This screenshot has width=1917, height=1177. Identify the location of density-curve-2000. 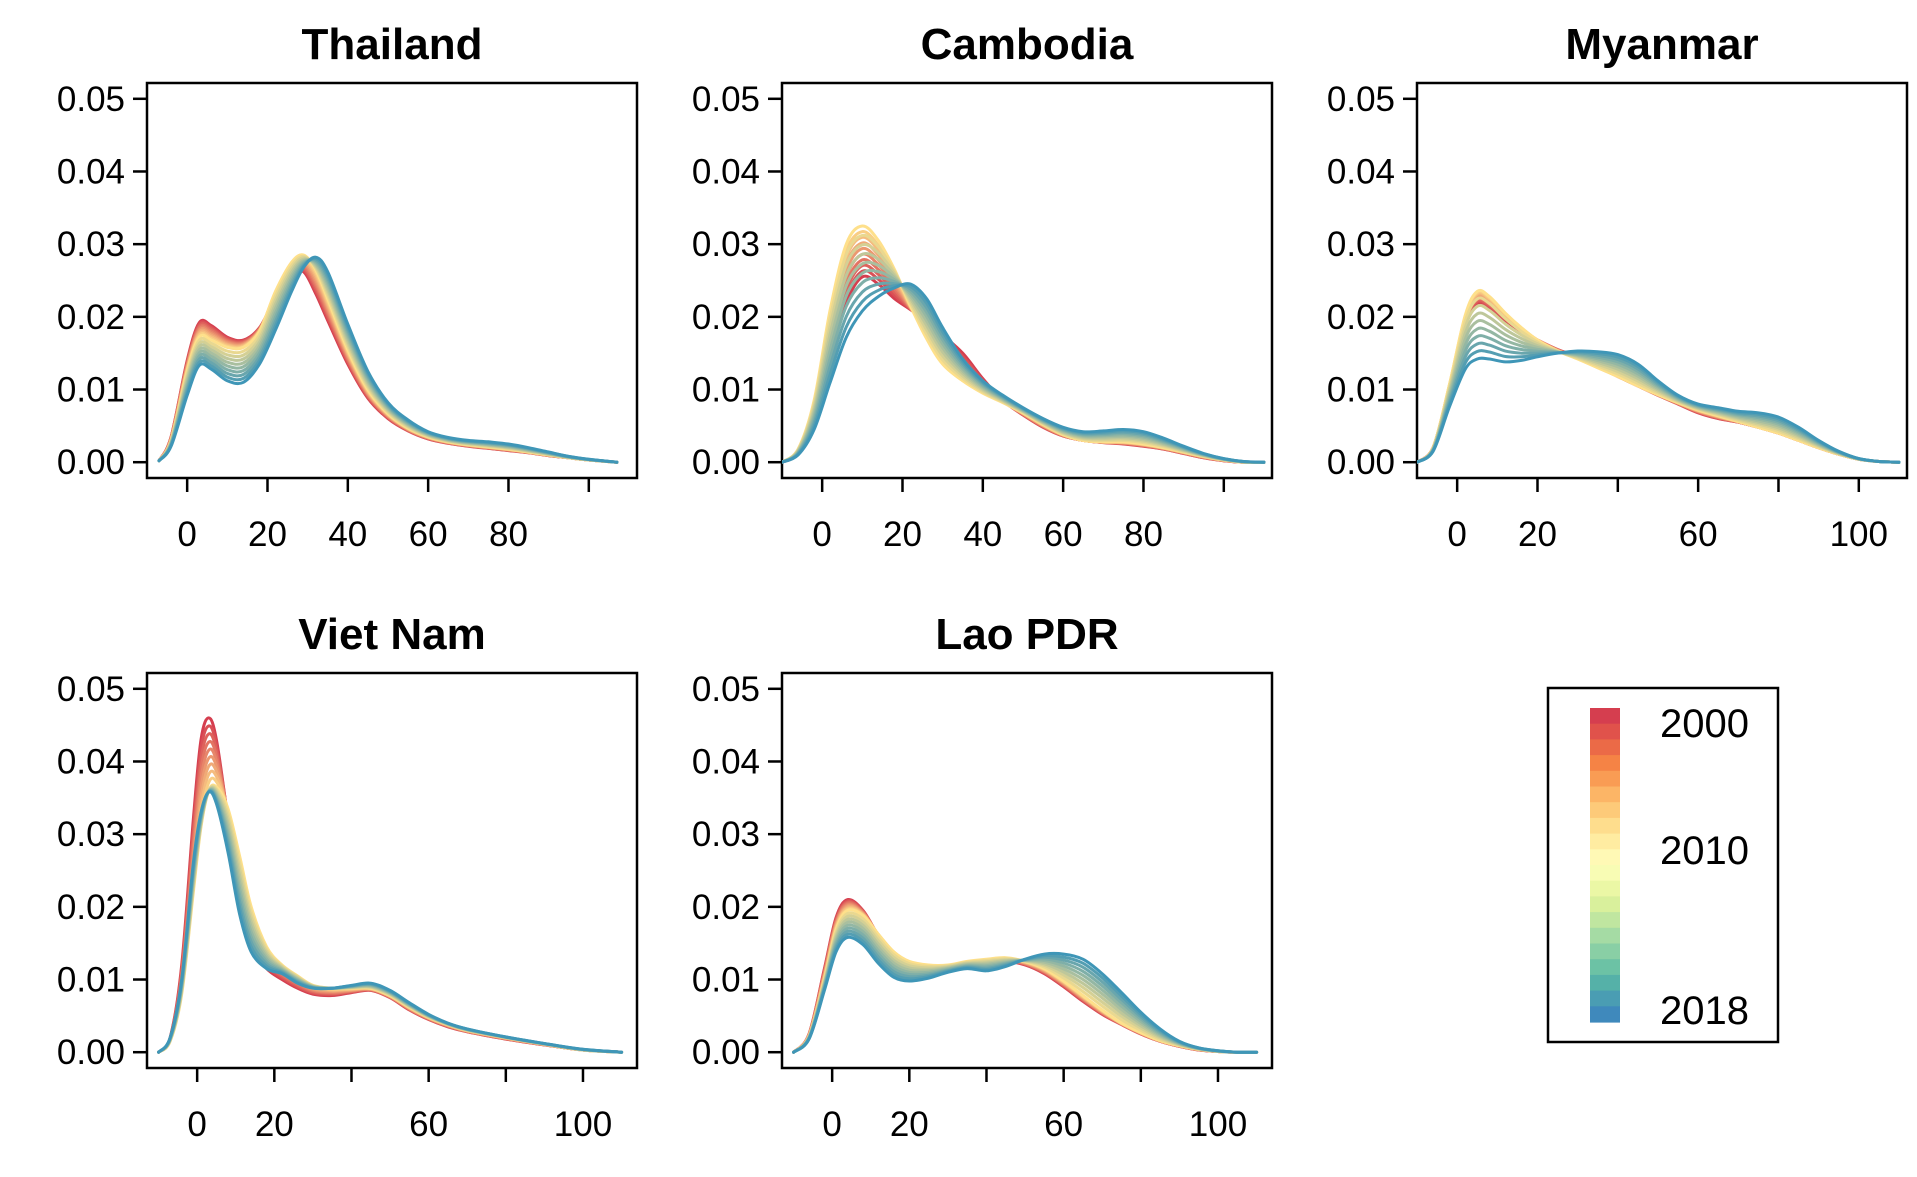
(390, 885).